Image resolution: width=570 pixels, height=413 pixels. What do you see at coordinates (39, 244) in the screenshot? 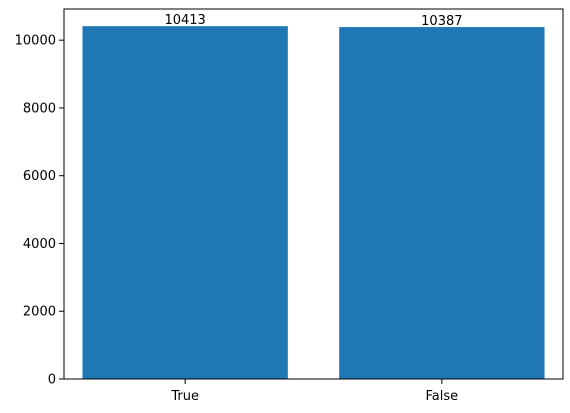
I see `y-tick-label-4000: 4000` at bounding box center [39, 244].